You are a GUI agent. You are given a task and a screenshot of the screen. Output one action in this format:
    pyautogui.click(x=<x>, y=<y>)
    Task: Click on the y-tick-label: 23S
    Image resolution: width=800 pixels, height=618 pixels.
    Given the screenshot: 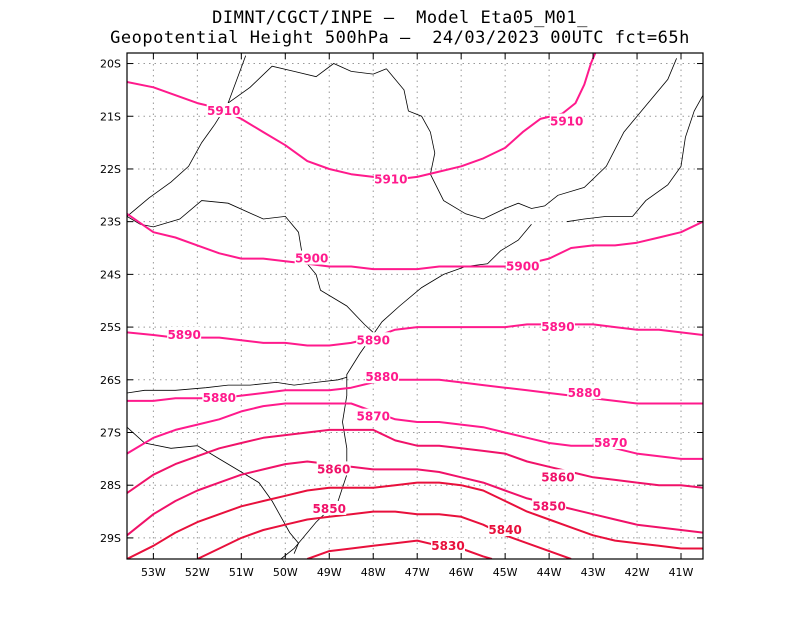 What is the action you would take?
    pyautogui.click(x=110, y=222)
    